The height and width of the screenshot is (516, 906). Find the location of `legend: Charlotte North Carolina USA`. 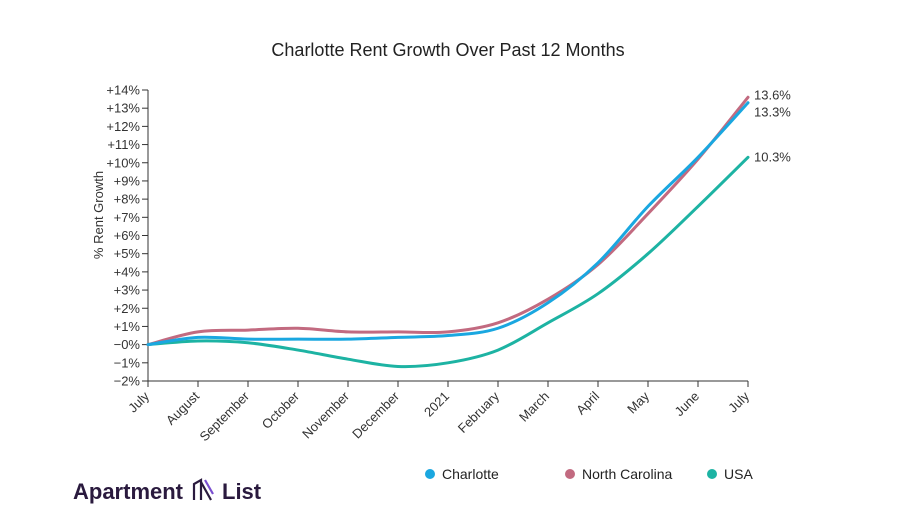

legend: Charlotte North Carolina USA is located at coordinates (589, 474).